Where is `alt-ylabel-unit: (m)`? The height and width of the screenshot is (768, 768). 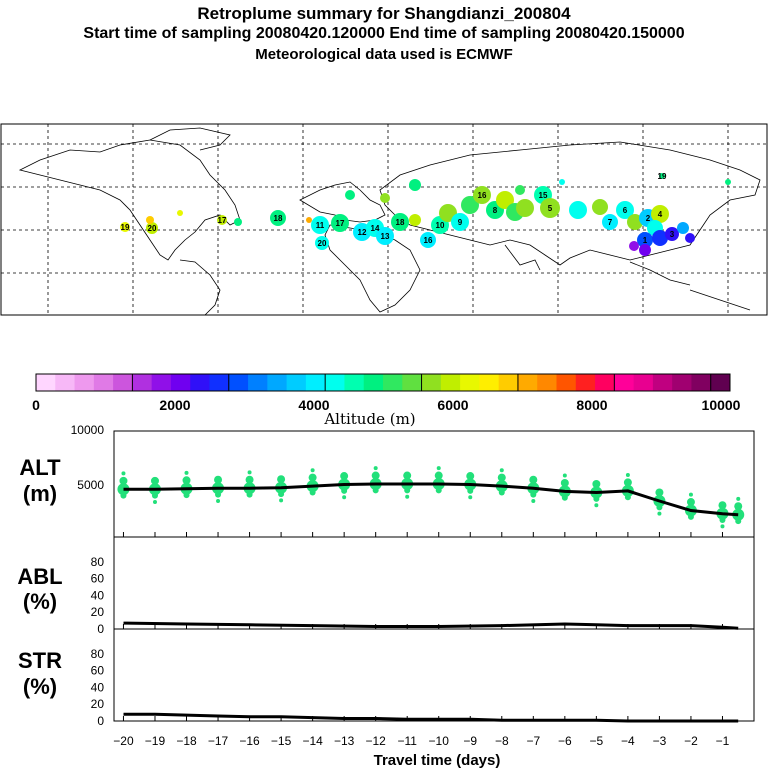
alt-ylabel-unit: (m) is located at coordinates (40, 493).